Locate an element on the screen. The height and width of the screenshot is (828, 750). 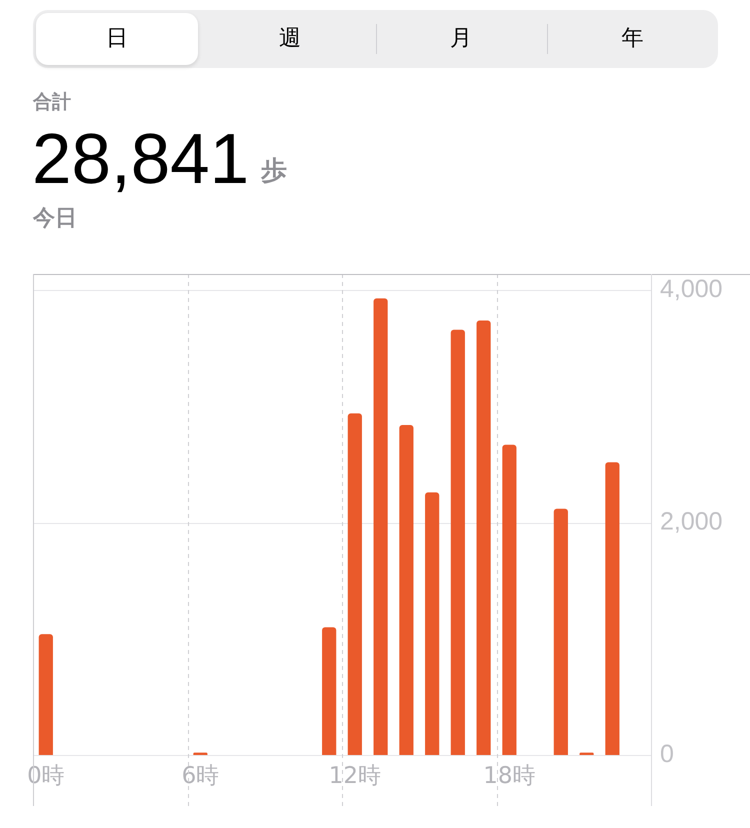
selected-tab: 日 is located at coordinates (117, 39).